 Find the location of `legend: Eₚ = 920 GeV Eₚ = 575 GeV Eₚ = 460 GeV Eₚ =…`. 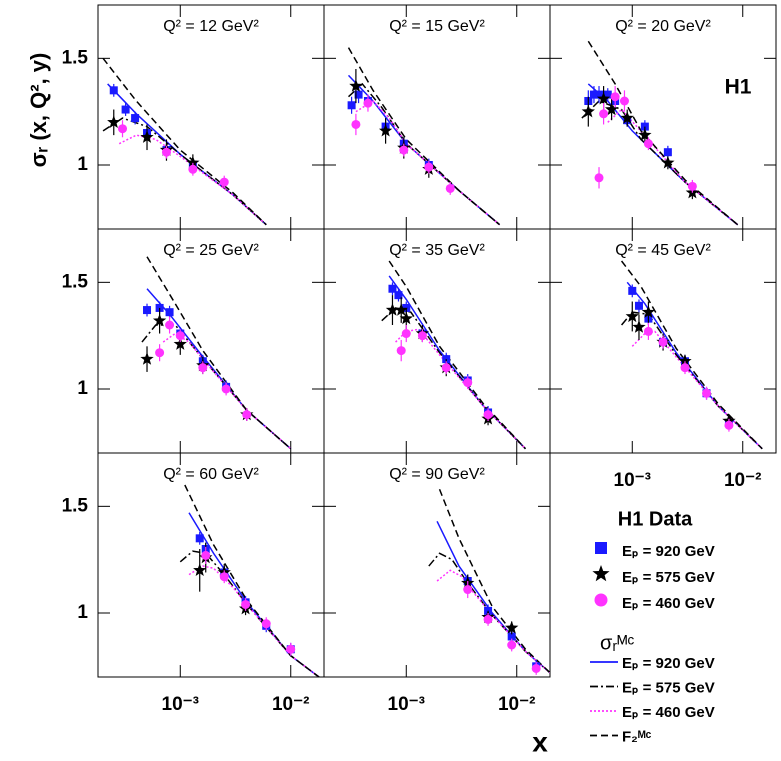

legend: Eₚ = 920 GeV Eₚ = 575 GeV Eₚ = 460 GeV Eₚ =… is located at coordinates (652, 643).